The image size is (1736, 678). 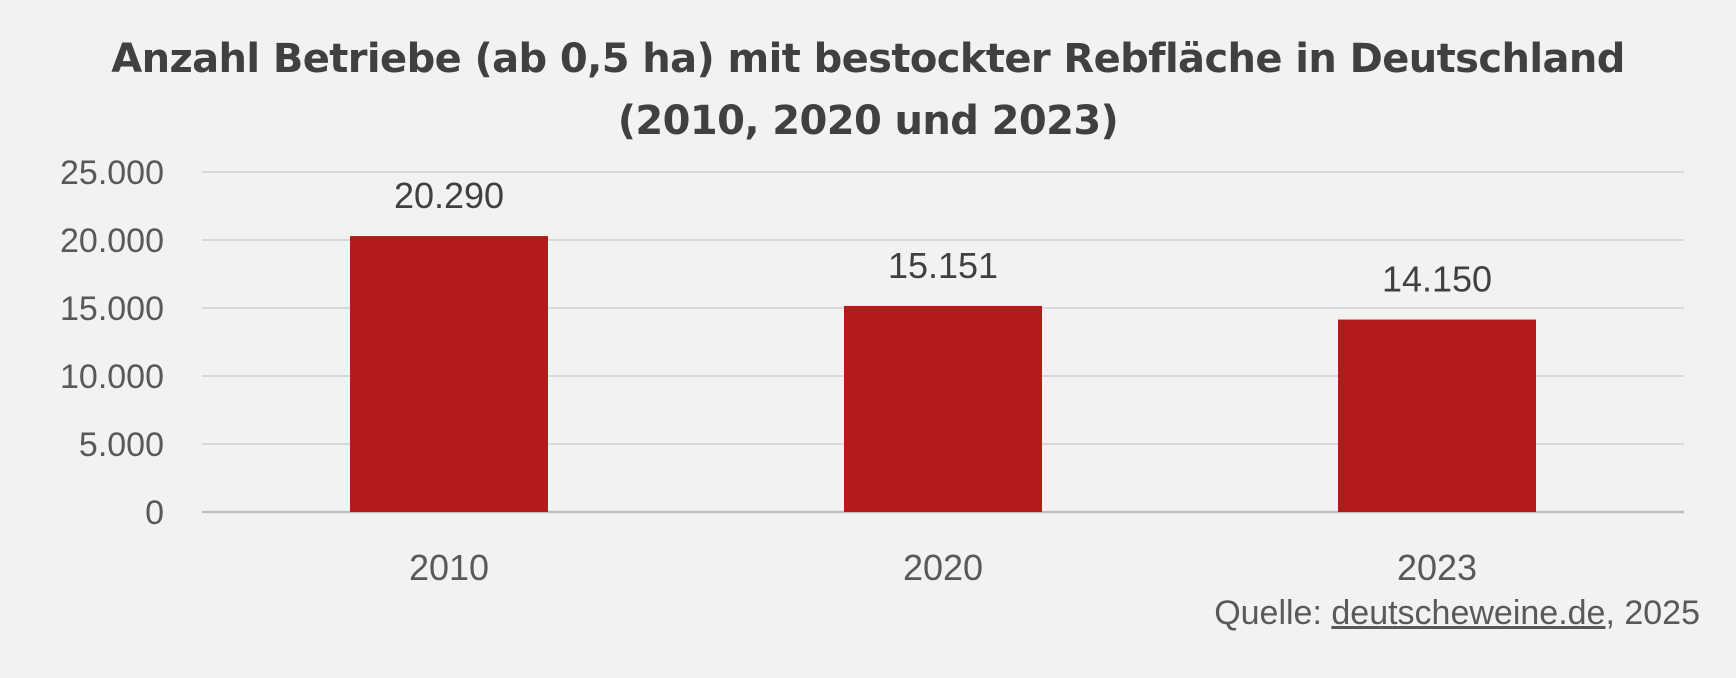 I want to click on bar-value-label: 14.150, so click(x=1437, y=279).